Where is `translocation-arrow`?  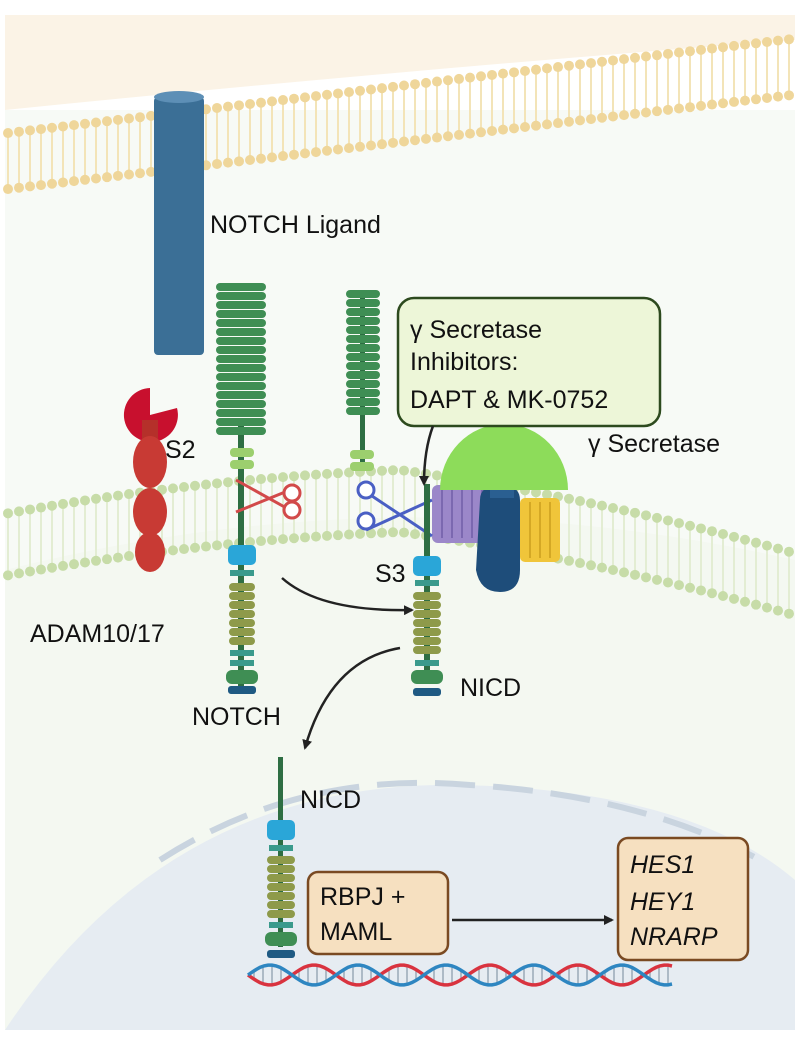 translocation-arrow is located at coordinates (351, 698).